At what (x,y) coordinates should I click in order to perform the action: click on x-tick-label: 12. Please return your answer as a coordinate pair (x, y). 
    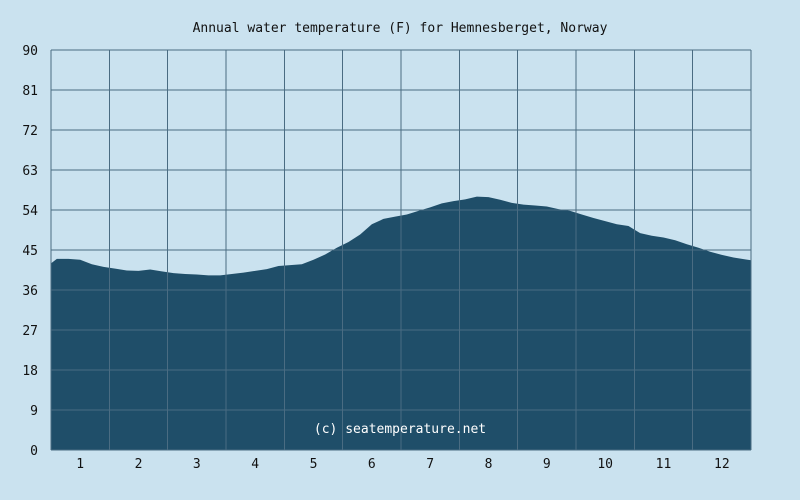
    Looking at the image, I should click on (722, 464).